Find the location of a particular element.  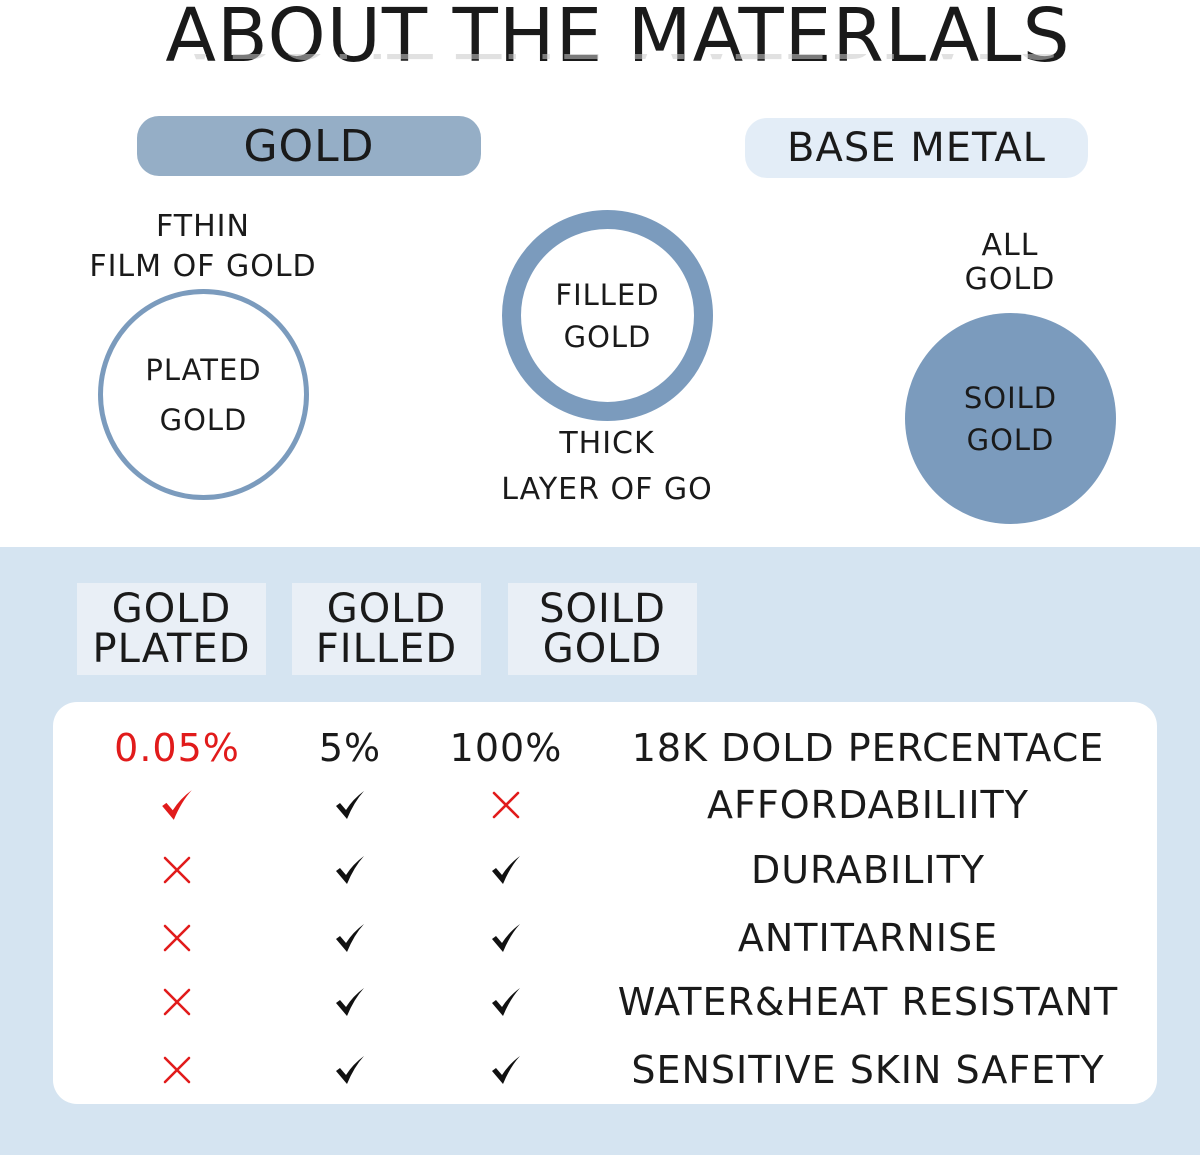

filled-caption-line1: THICK is located at coordinates (607, 443).